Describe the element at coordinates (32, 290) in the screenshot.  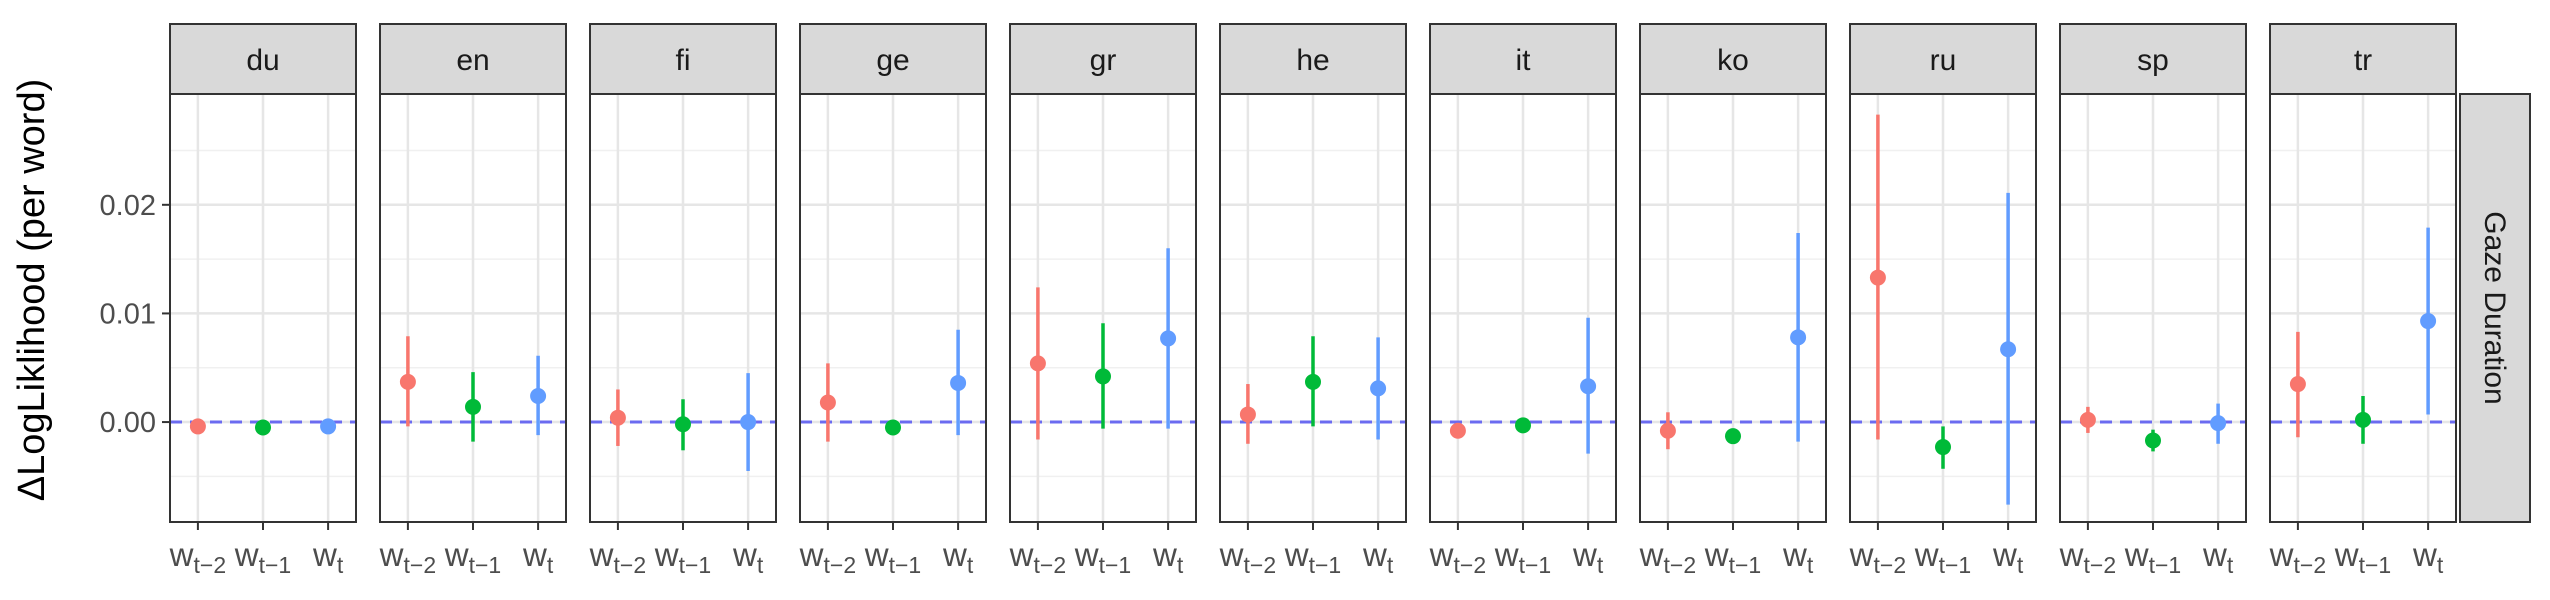
I see `y-axis-title: ΔLogLiklihood (per word)` at that location.